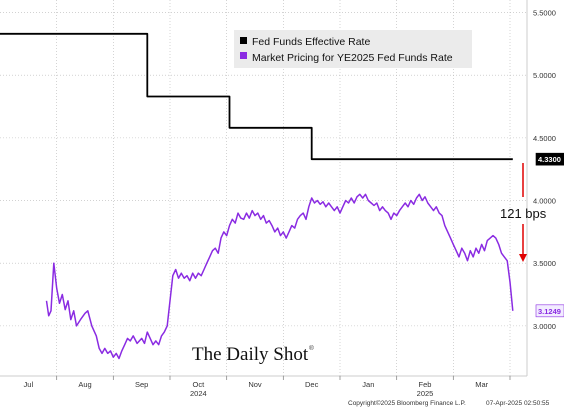  Describe the element at coordinates (518, 403) in the screenshot. I see `timestamp-text: 07-Apr-2025 02:50:55` at that location.